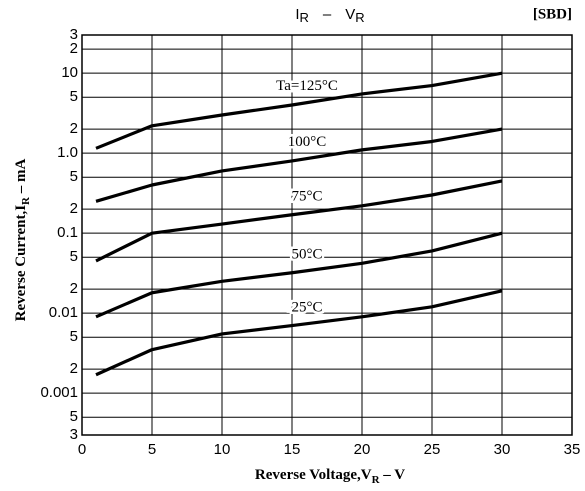 The image size is (585, 491). What do you see at coordinates (67, 152) in the screenshot?
I see `y-tick-label: 1.0` at bounding box center [67, 152].